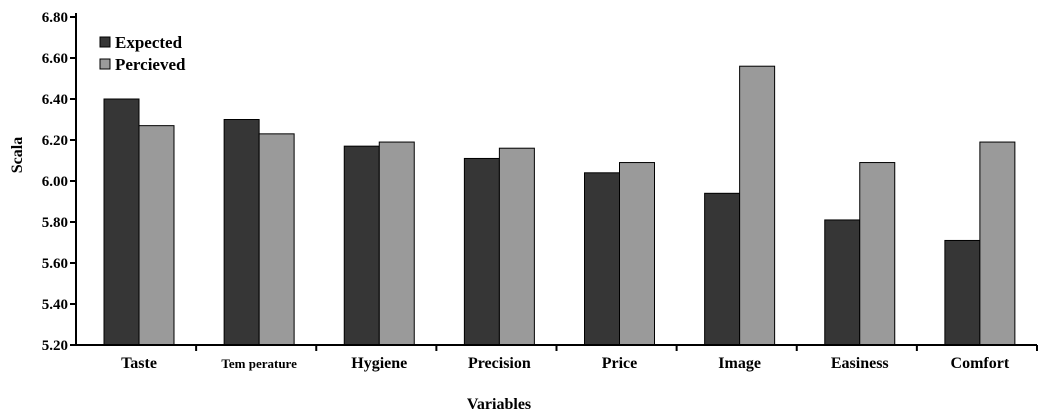 The image size is (1039, 415). Describe the element at coordinates (361, 245) in the screenshot. I see `bar-expected-hygiene` at that location.